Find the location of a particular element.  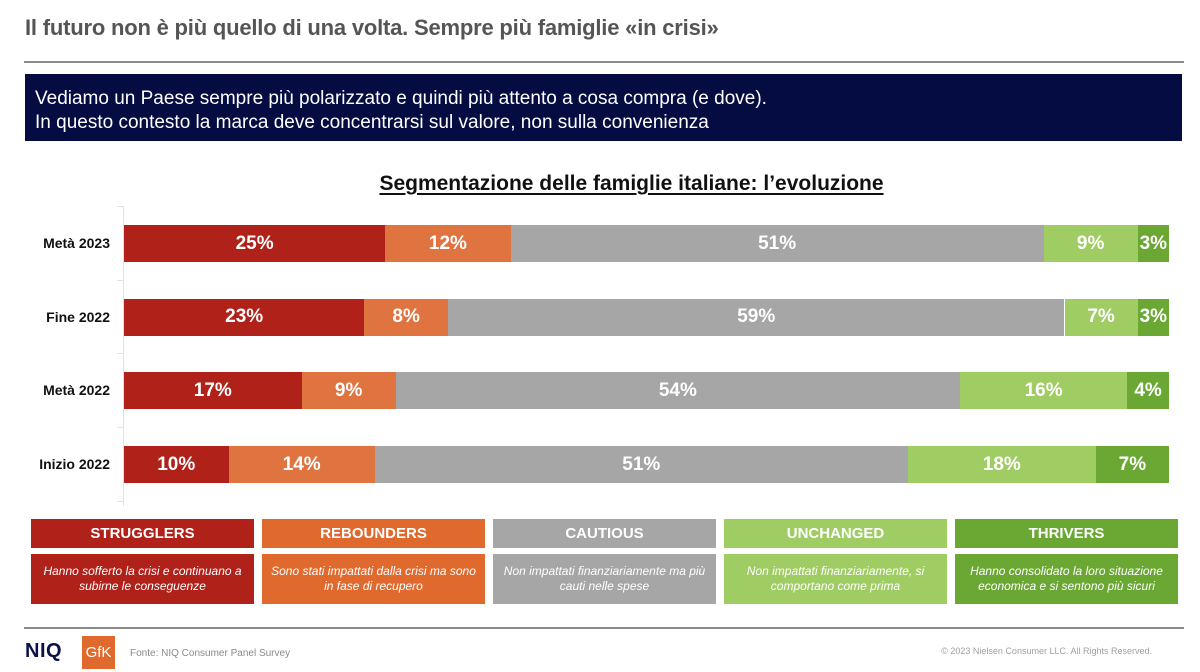

source-note: Fonte: NIQ Consumer Panel Survey is located at coordinates (210, 653).